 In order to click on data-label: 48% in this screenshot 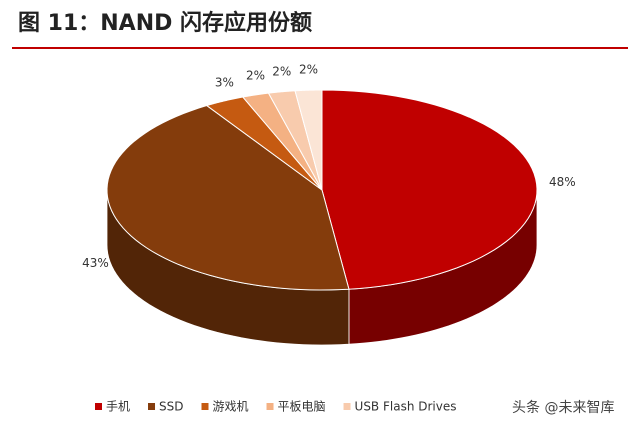, I will do `click(562, 182)`.